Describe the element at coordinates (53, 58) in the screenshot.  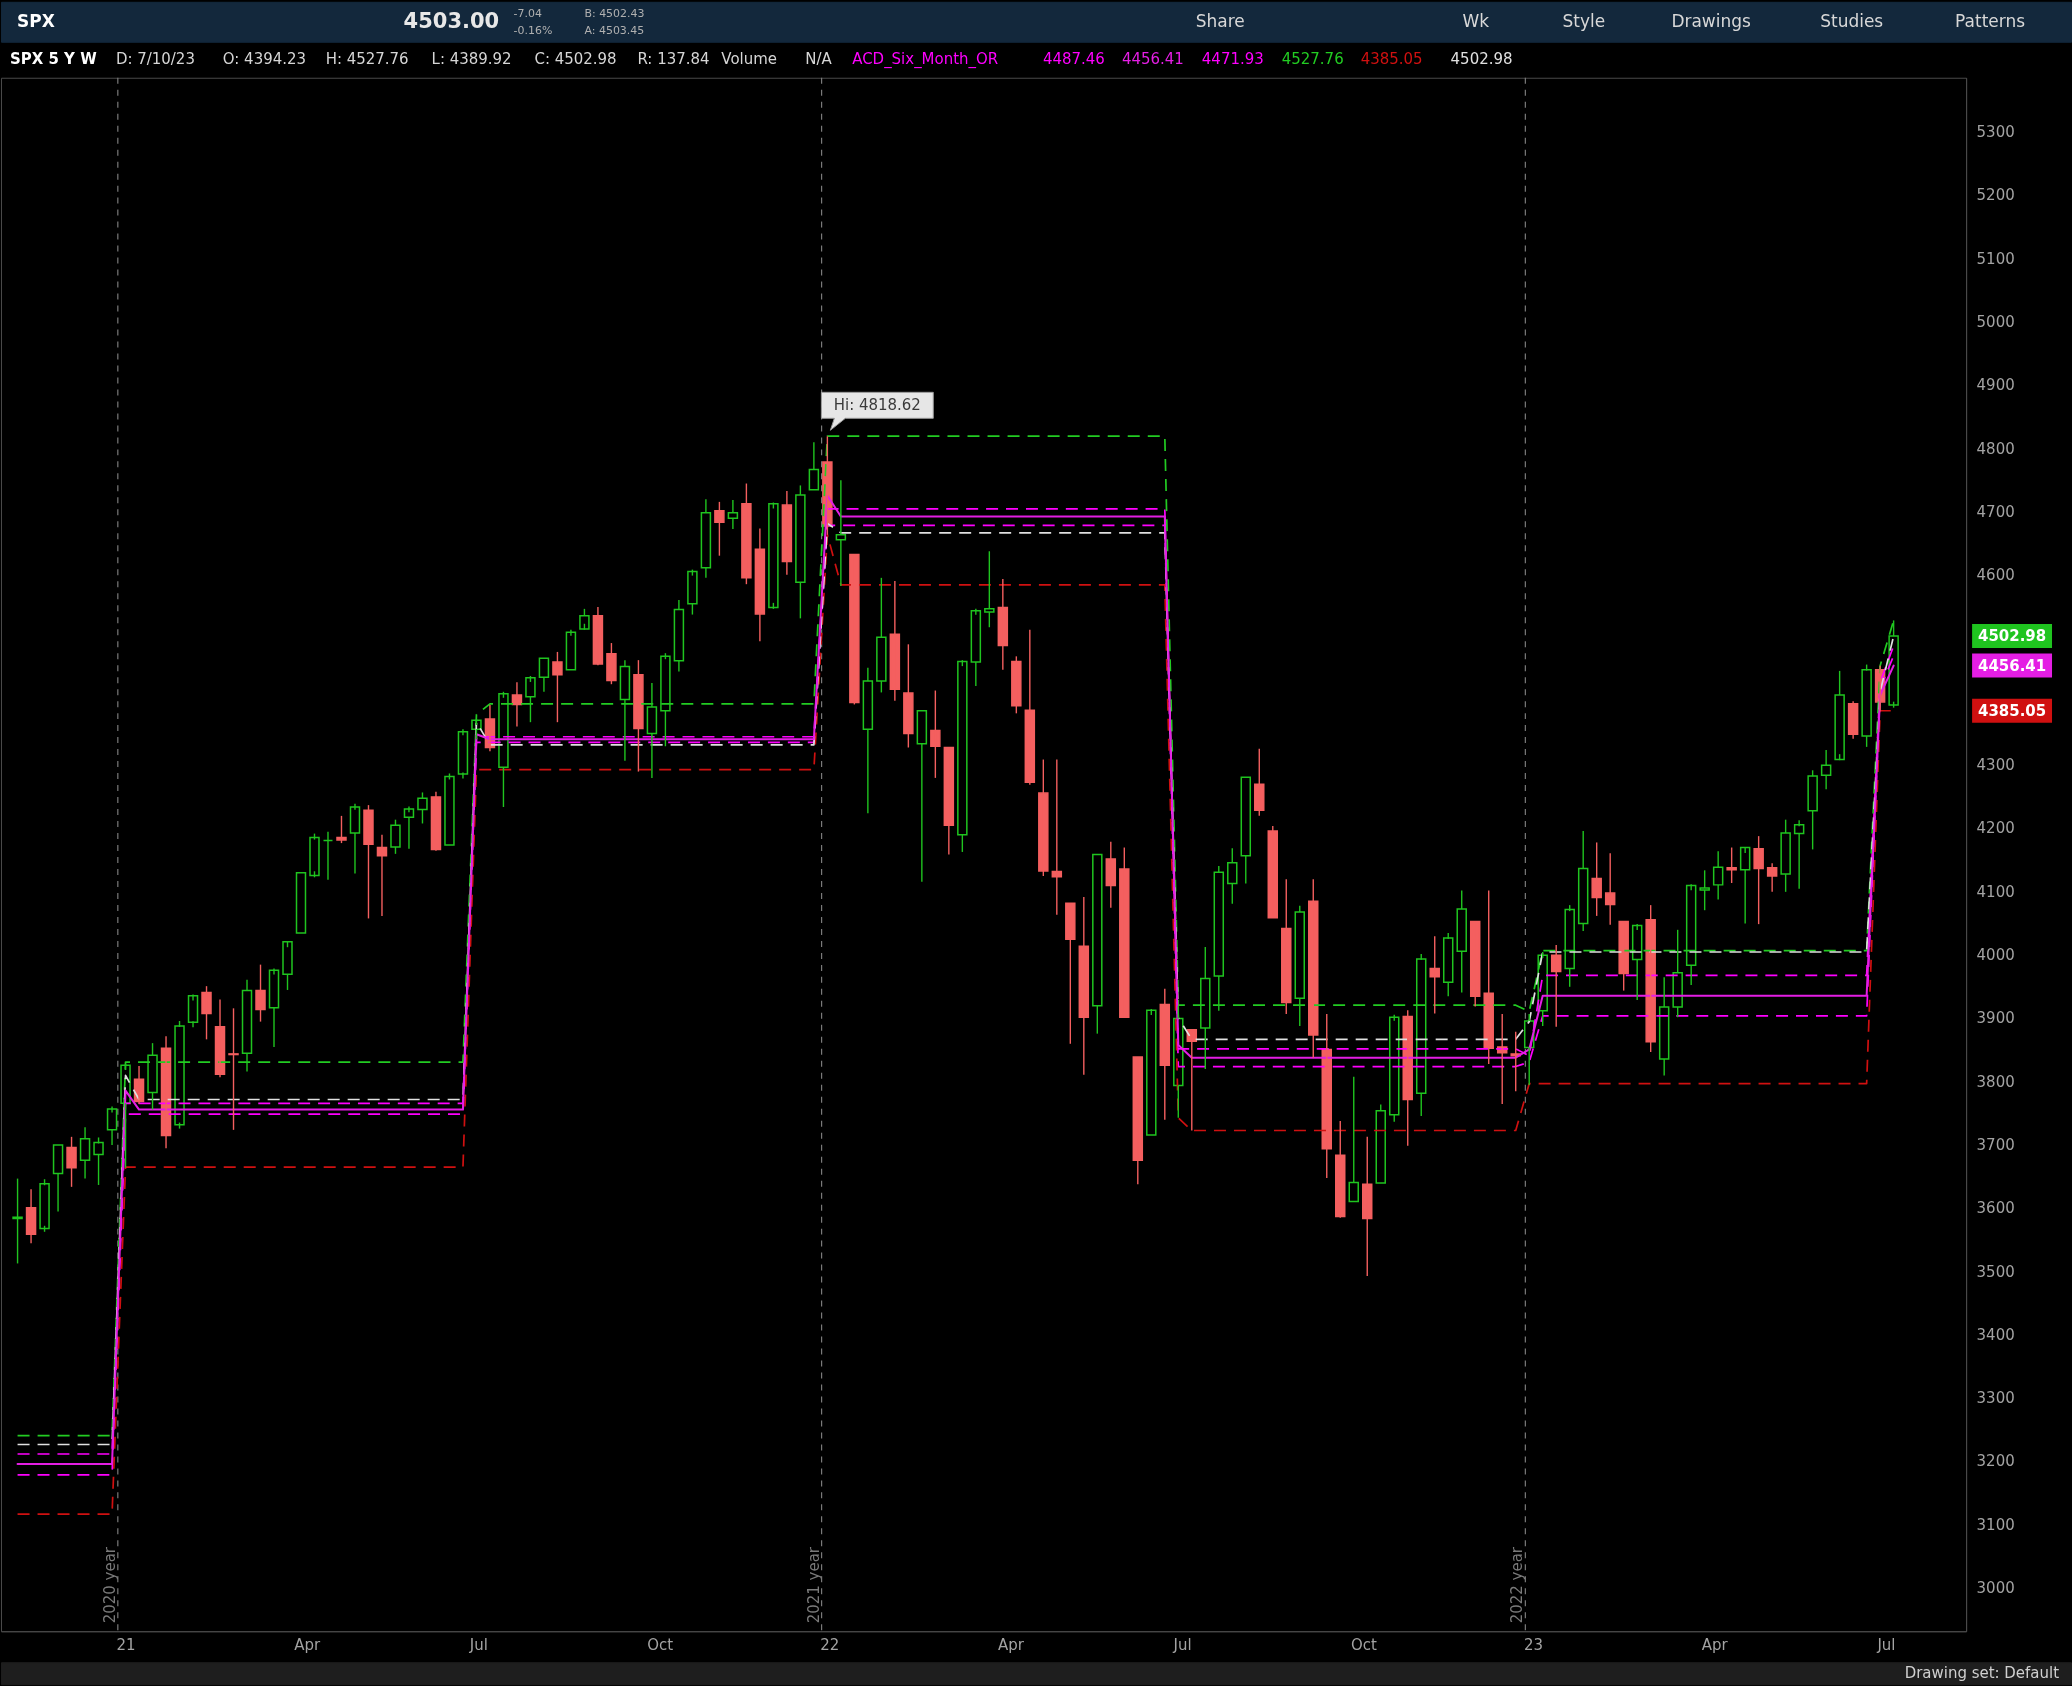
I see `text: SPX 5 Y W` at that location.